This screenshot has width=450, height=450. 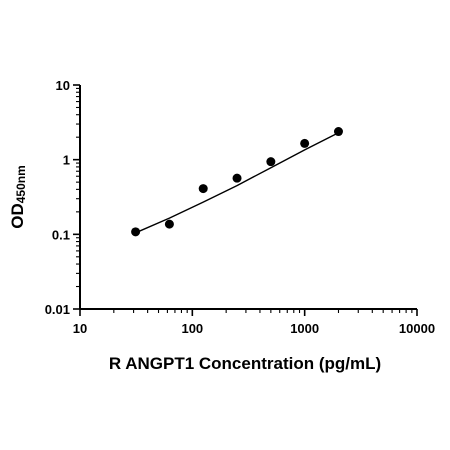 What do you see at coordinates (80, 328) in the screenshot?
I see `x-tick-label: 10` at bounding box center [80, 328].